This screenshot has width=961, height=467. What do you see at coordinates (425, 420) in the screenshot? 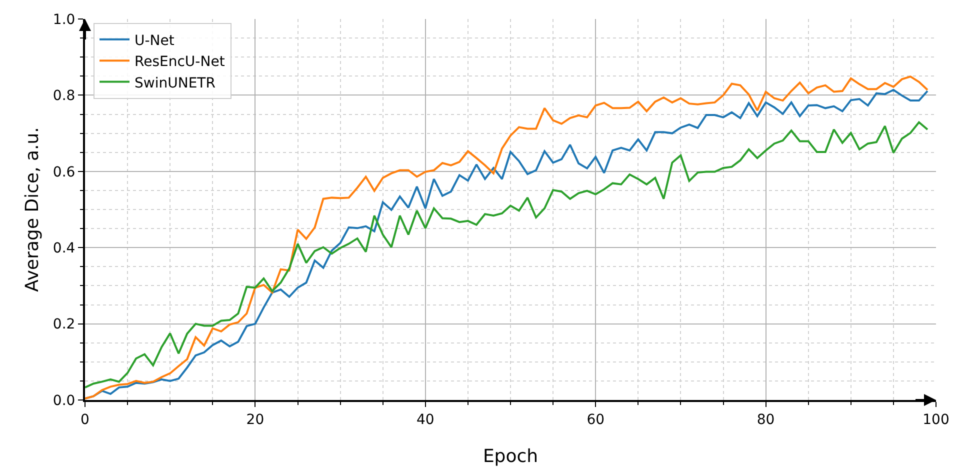
I see `x-tick-label: 40` at bounding box center [425, 420].